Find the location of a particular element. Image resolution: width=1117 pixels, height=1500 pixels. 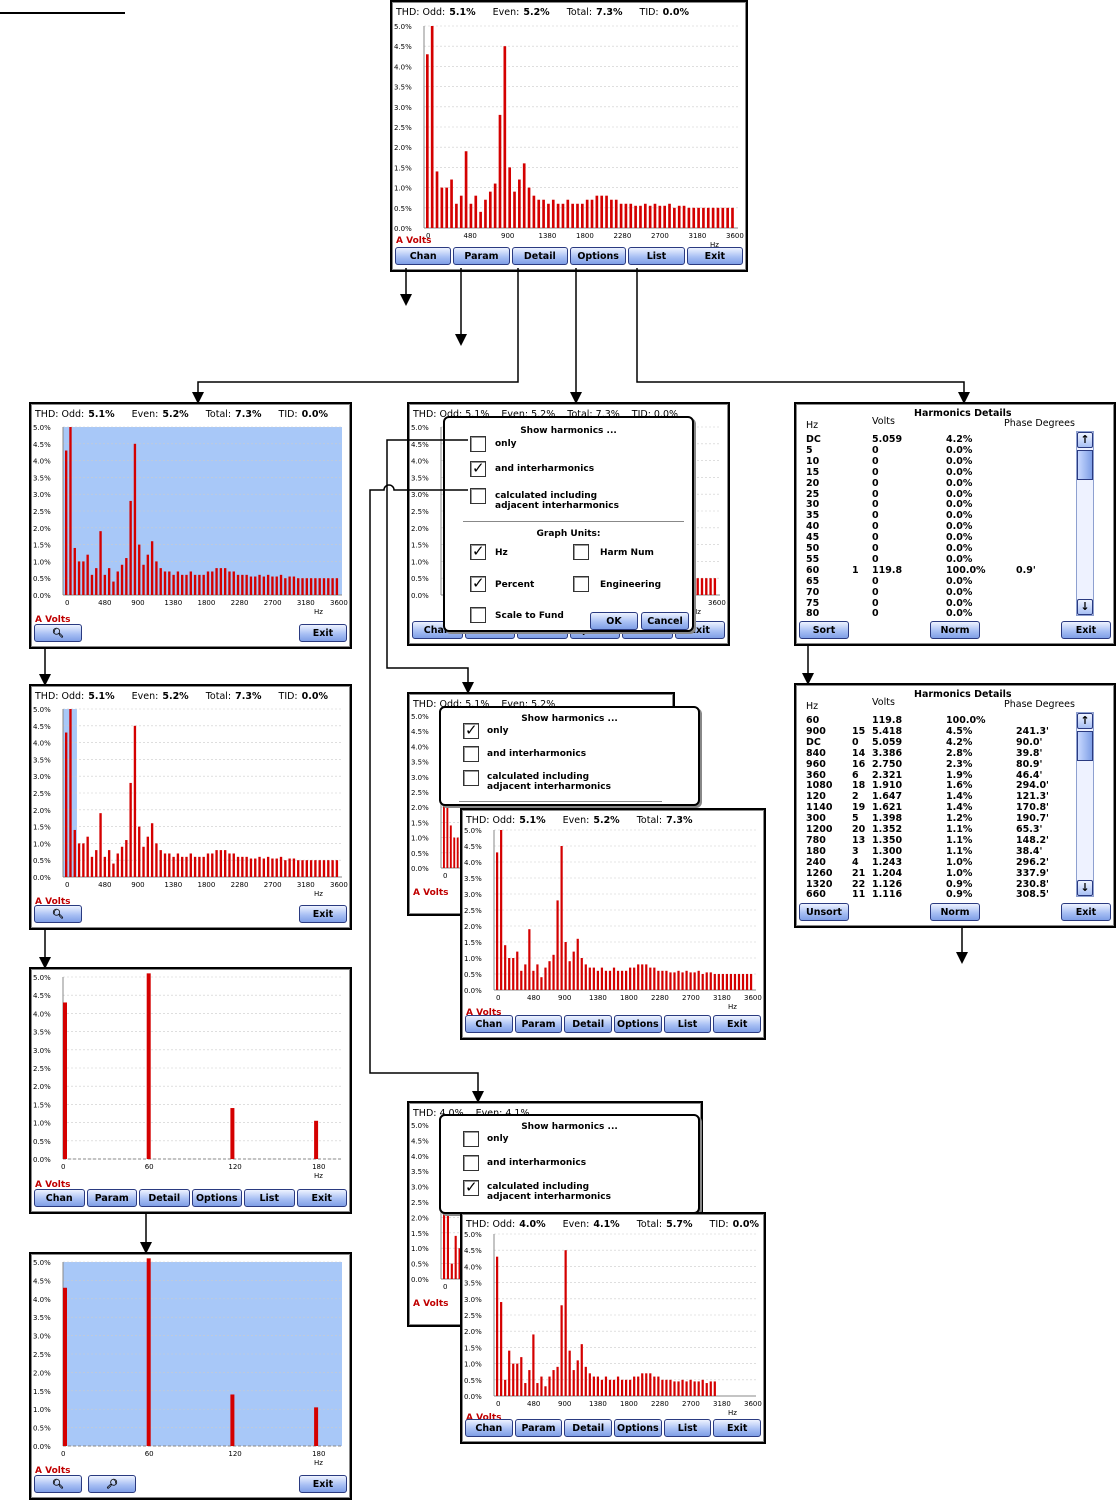

x-tick-label: 2700 is located at coordinates (691, 998).